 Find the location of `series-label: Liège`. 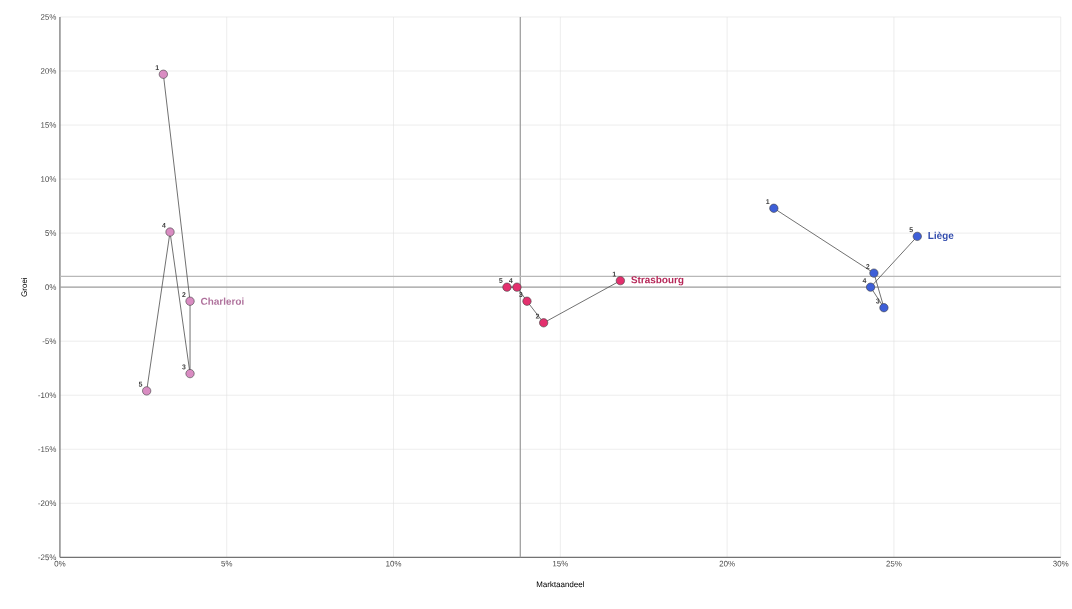

series-label: Liège is located at coordinates (941, 236).